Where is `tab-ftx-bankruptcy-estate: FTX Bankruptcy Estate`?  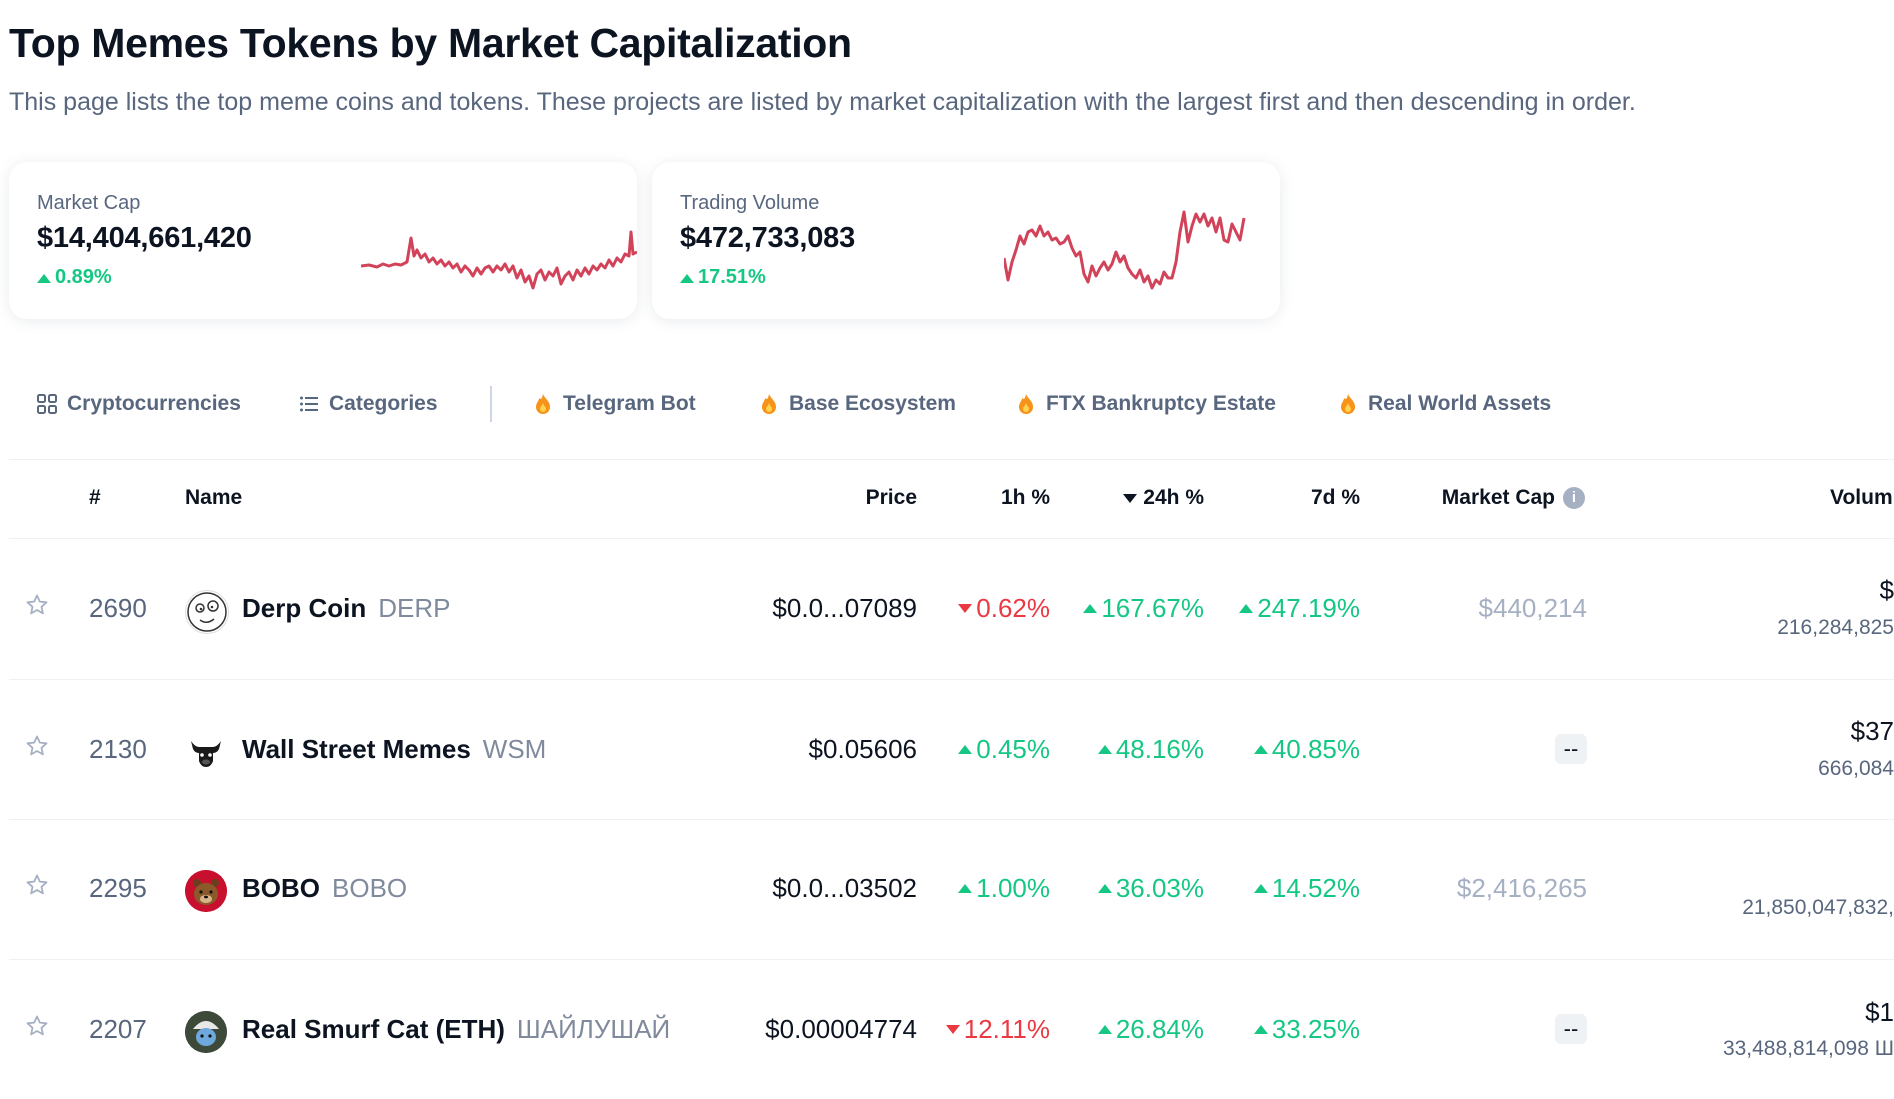 tab-ftx-bankruptcy-estate: FTX Bankruptcy Estate is located at coordinates (1146, 404).